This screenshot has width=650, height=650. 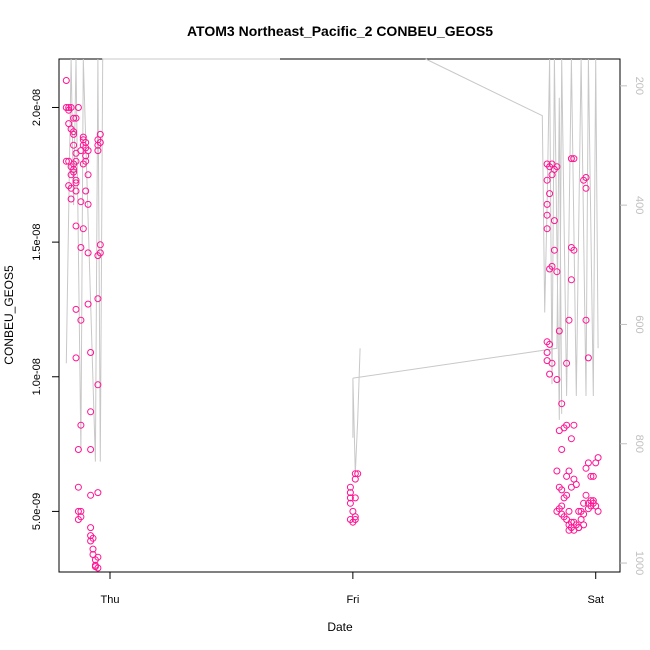 What do you see at coordinates (639, 324) in the screenshot?
I see `y2-tick-label: 600` at bounding box center [639, 324].